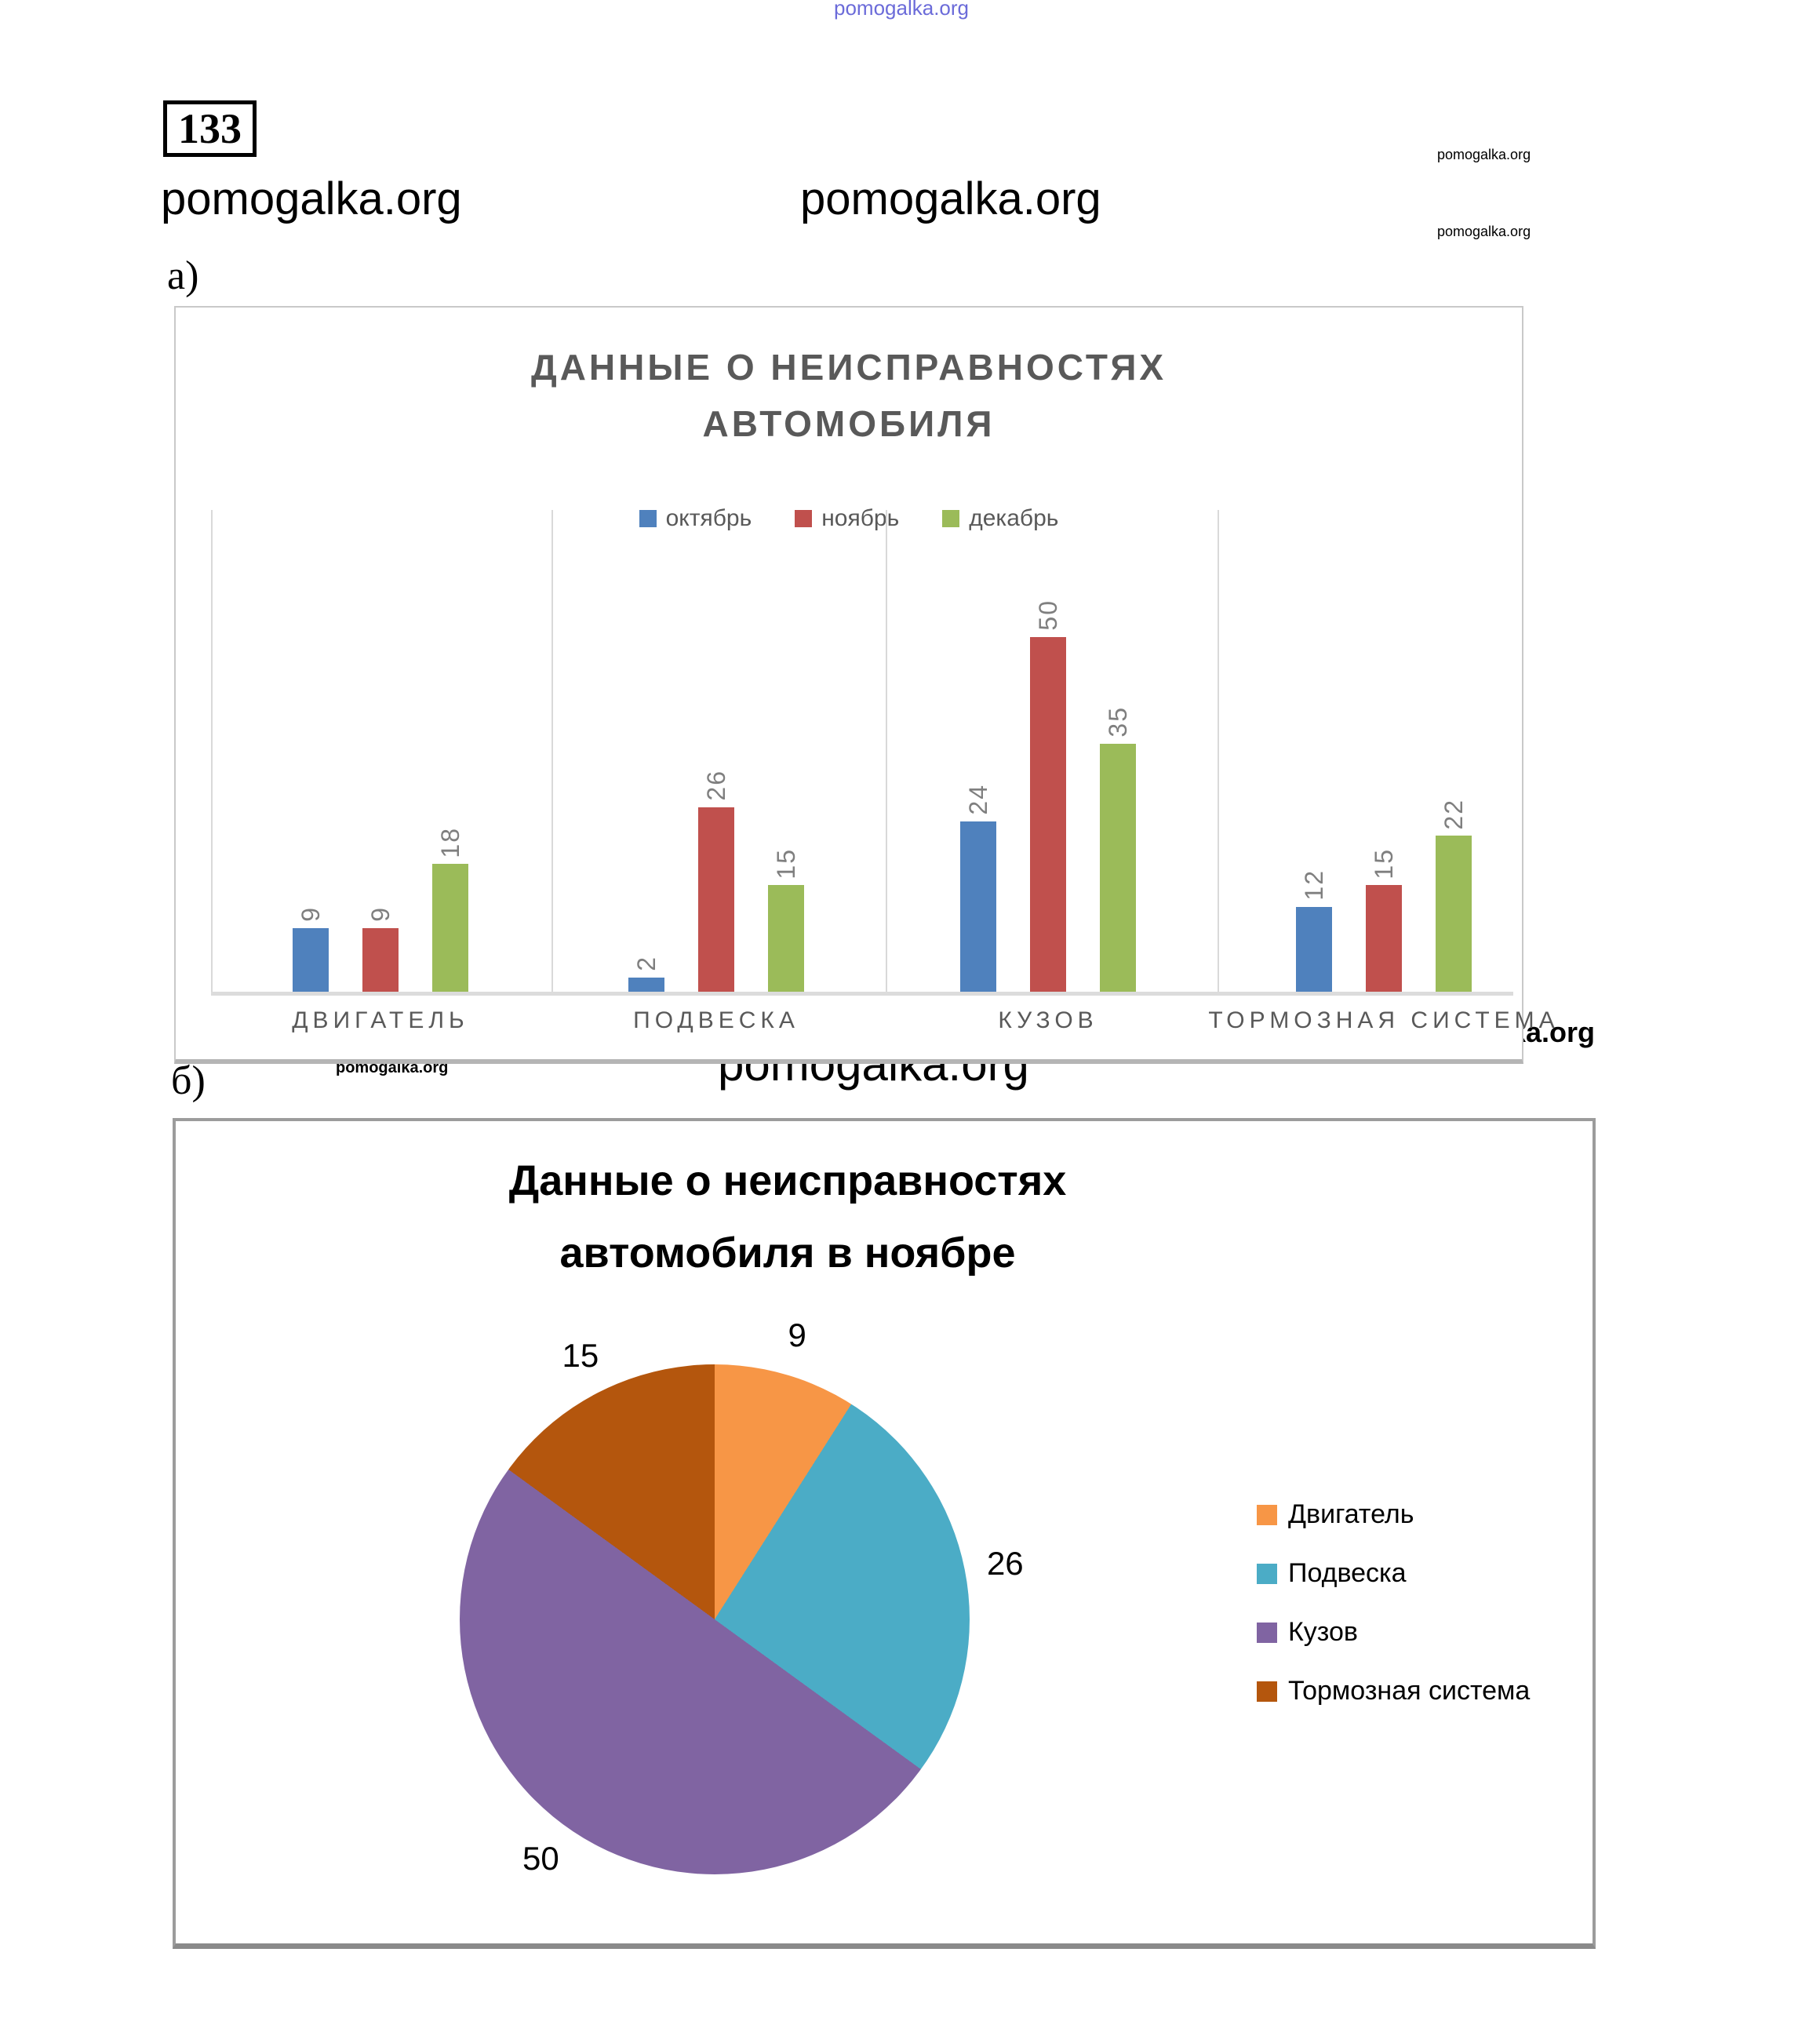  I want to click on bar-group: 24 50 35, so click(1048, 751).